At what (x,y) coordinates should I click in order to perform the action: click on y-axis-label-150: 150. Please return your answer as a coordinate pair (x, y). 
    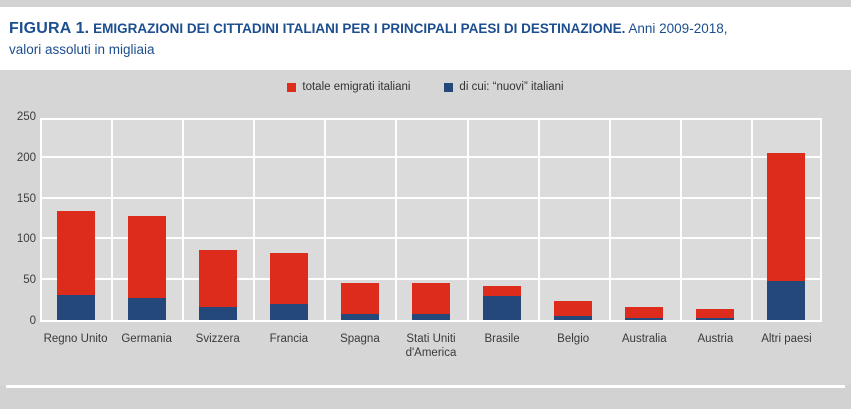
    Looking at the image, I should click on (26, 198).